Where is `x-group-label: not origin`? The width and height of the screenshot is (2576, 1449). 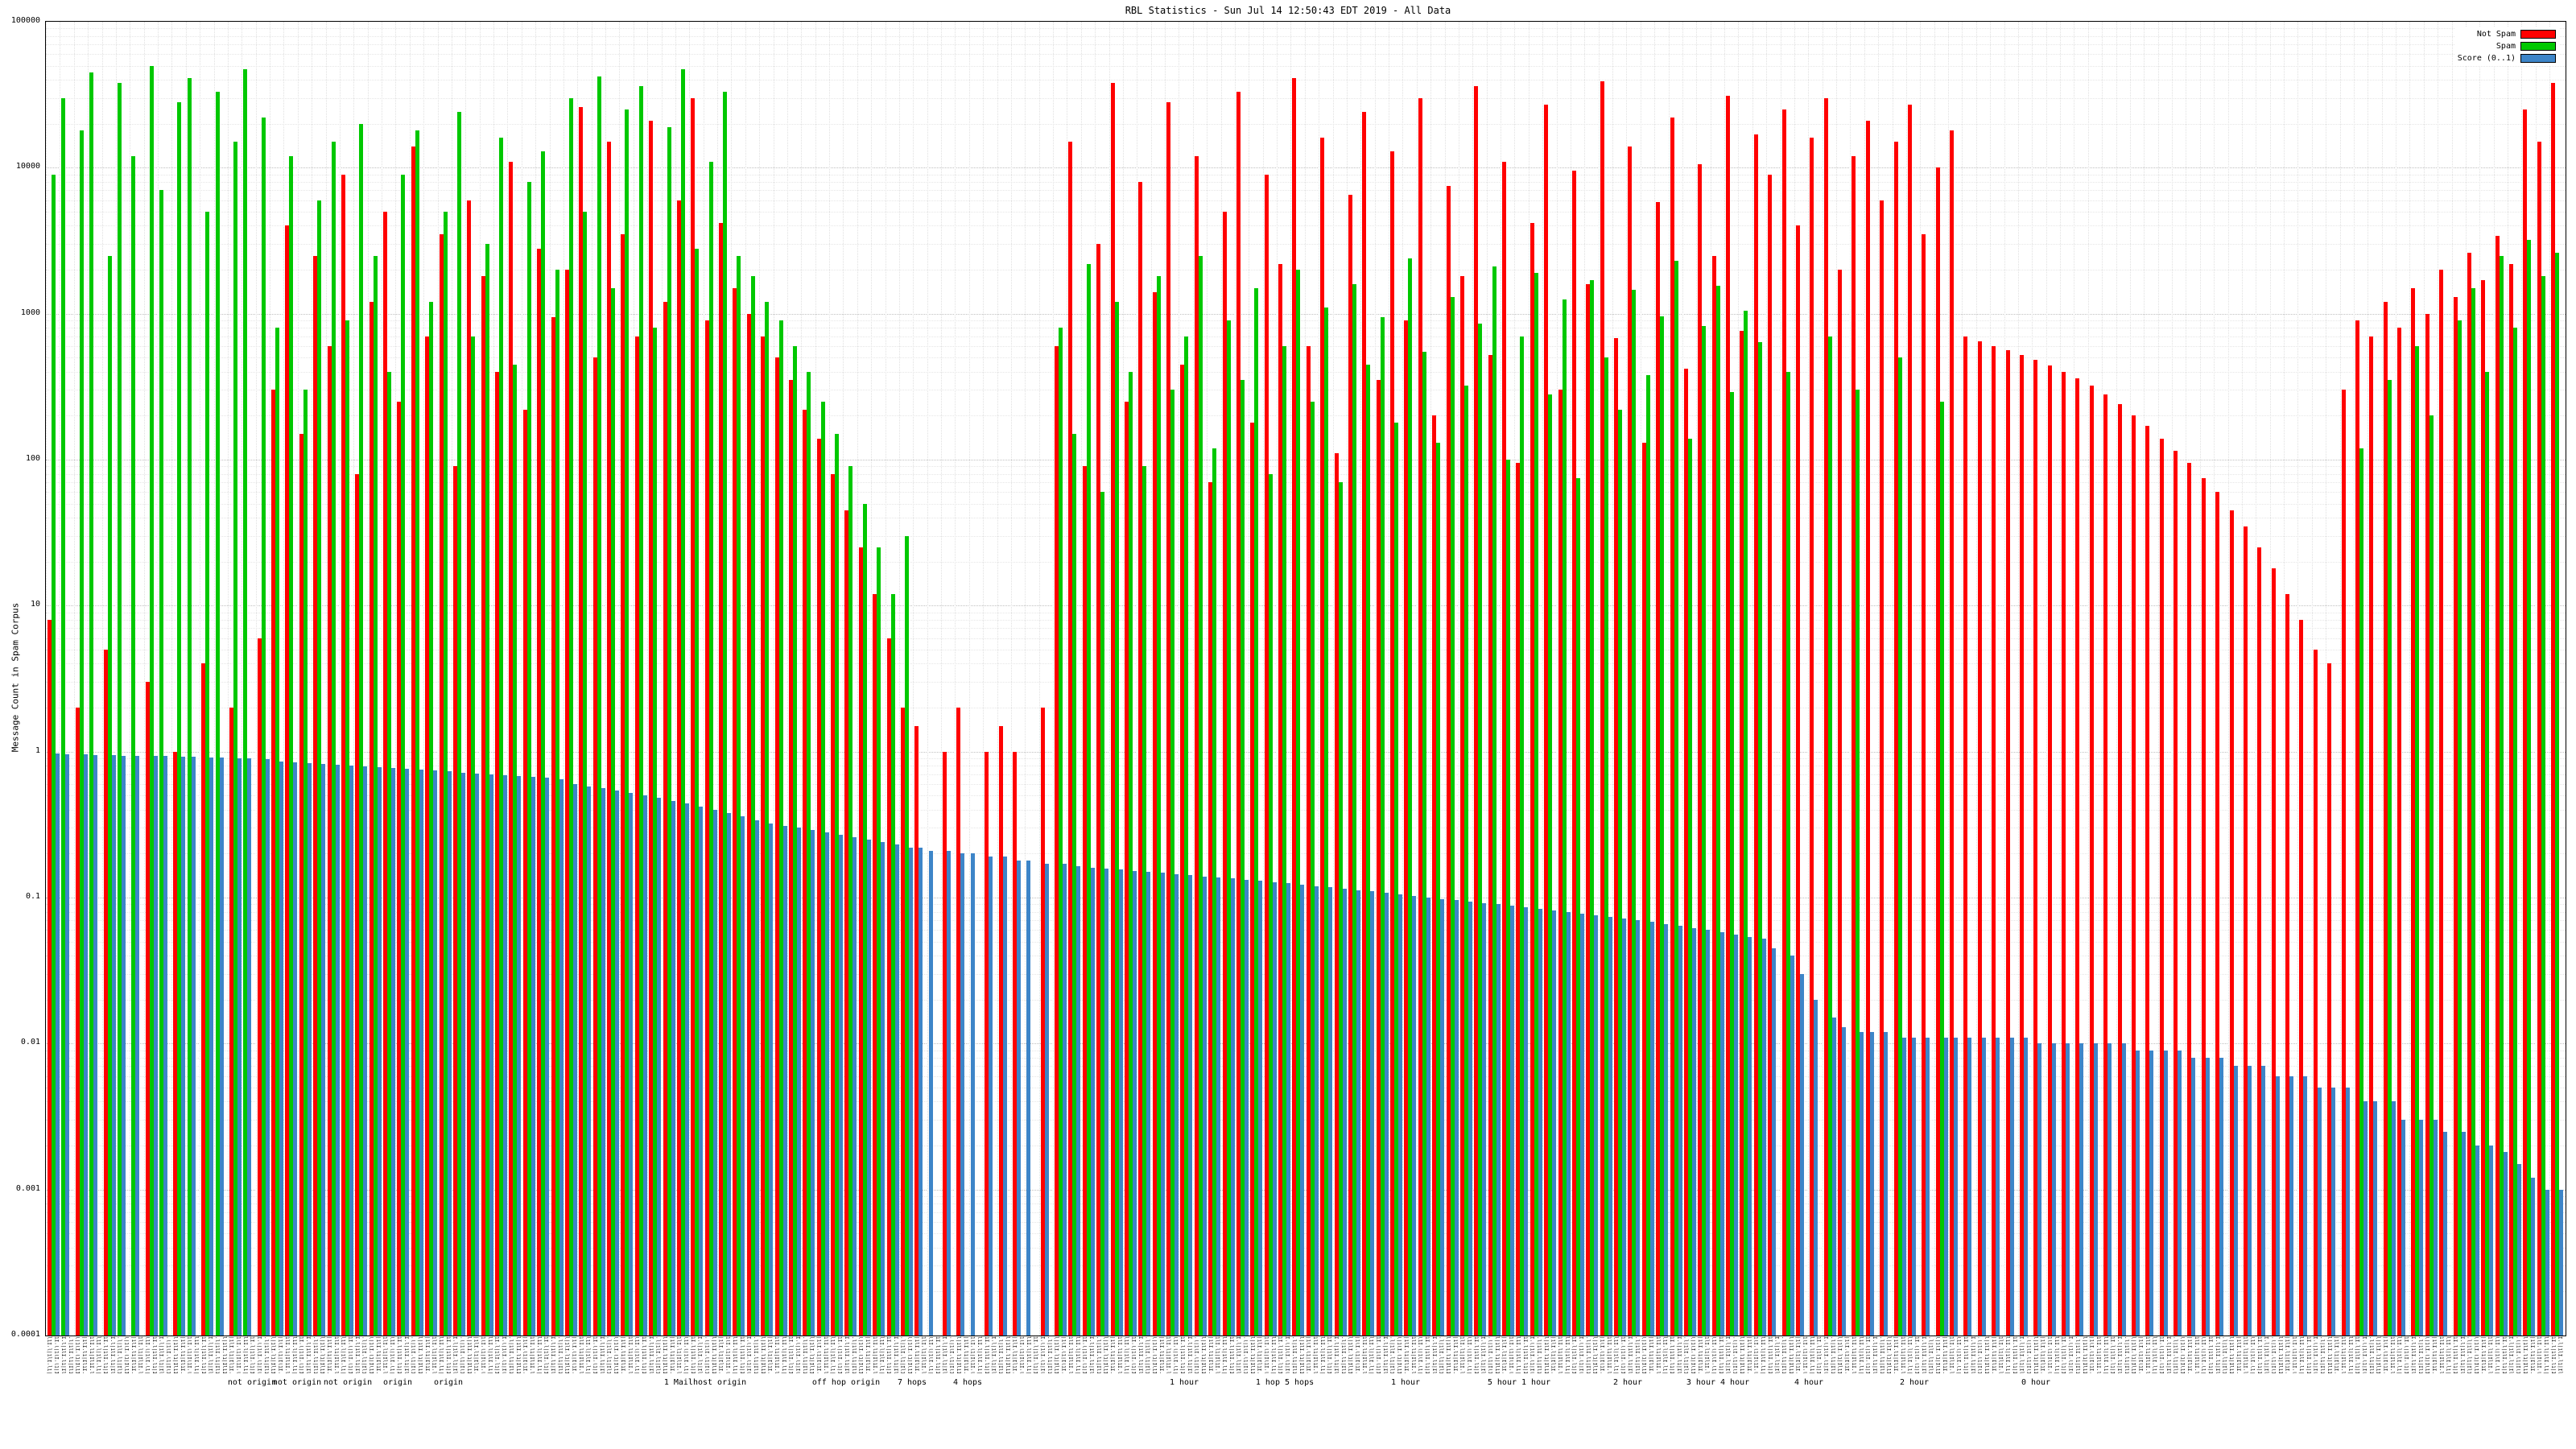 x-group-label: not origin is located at coordinates (348, 1382).